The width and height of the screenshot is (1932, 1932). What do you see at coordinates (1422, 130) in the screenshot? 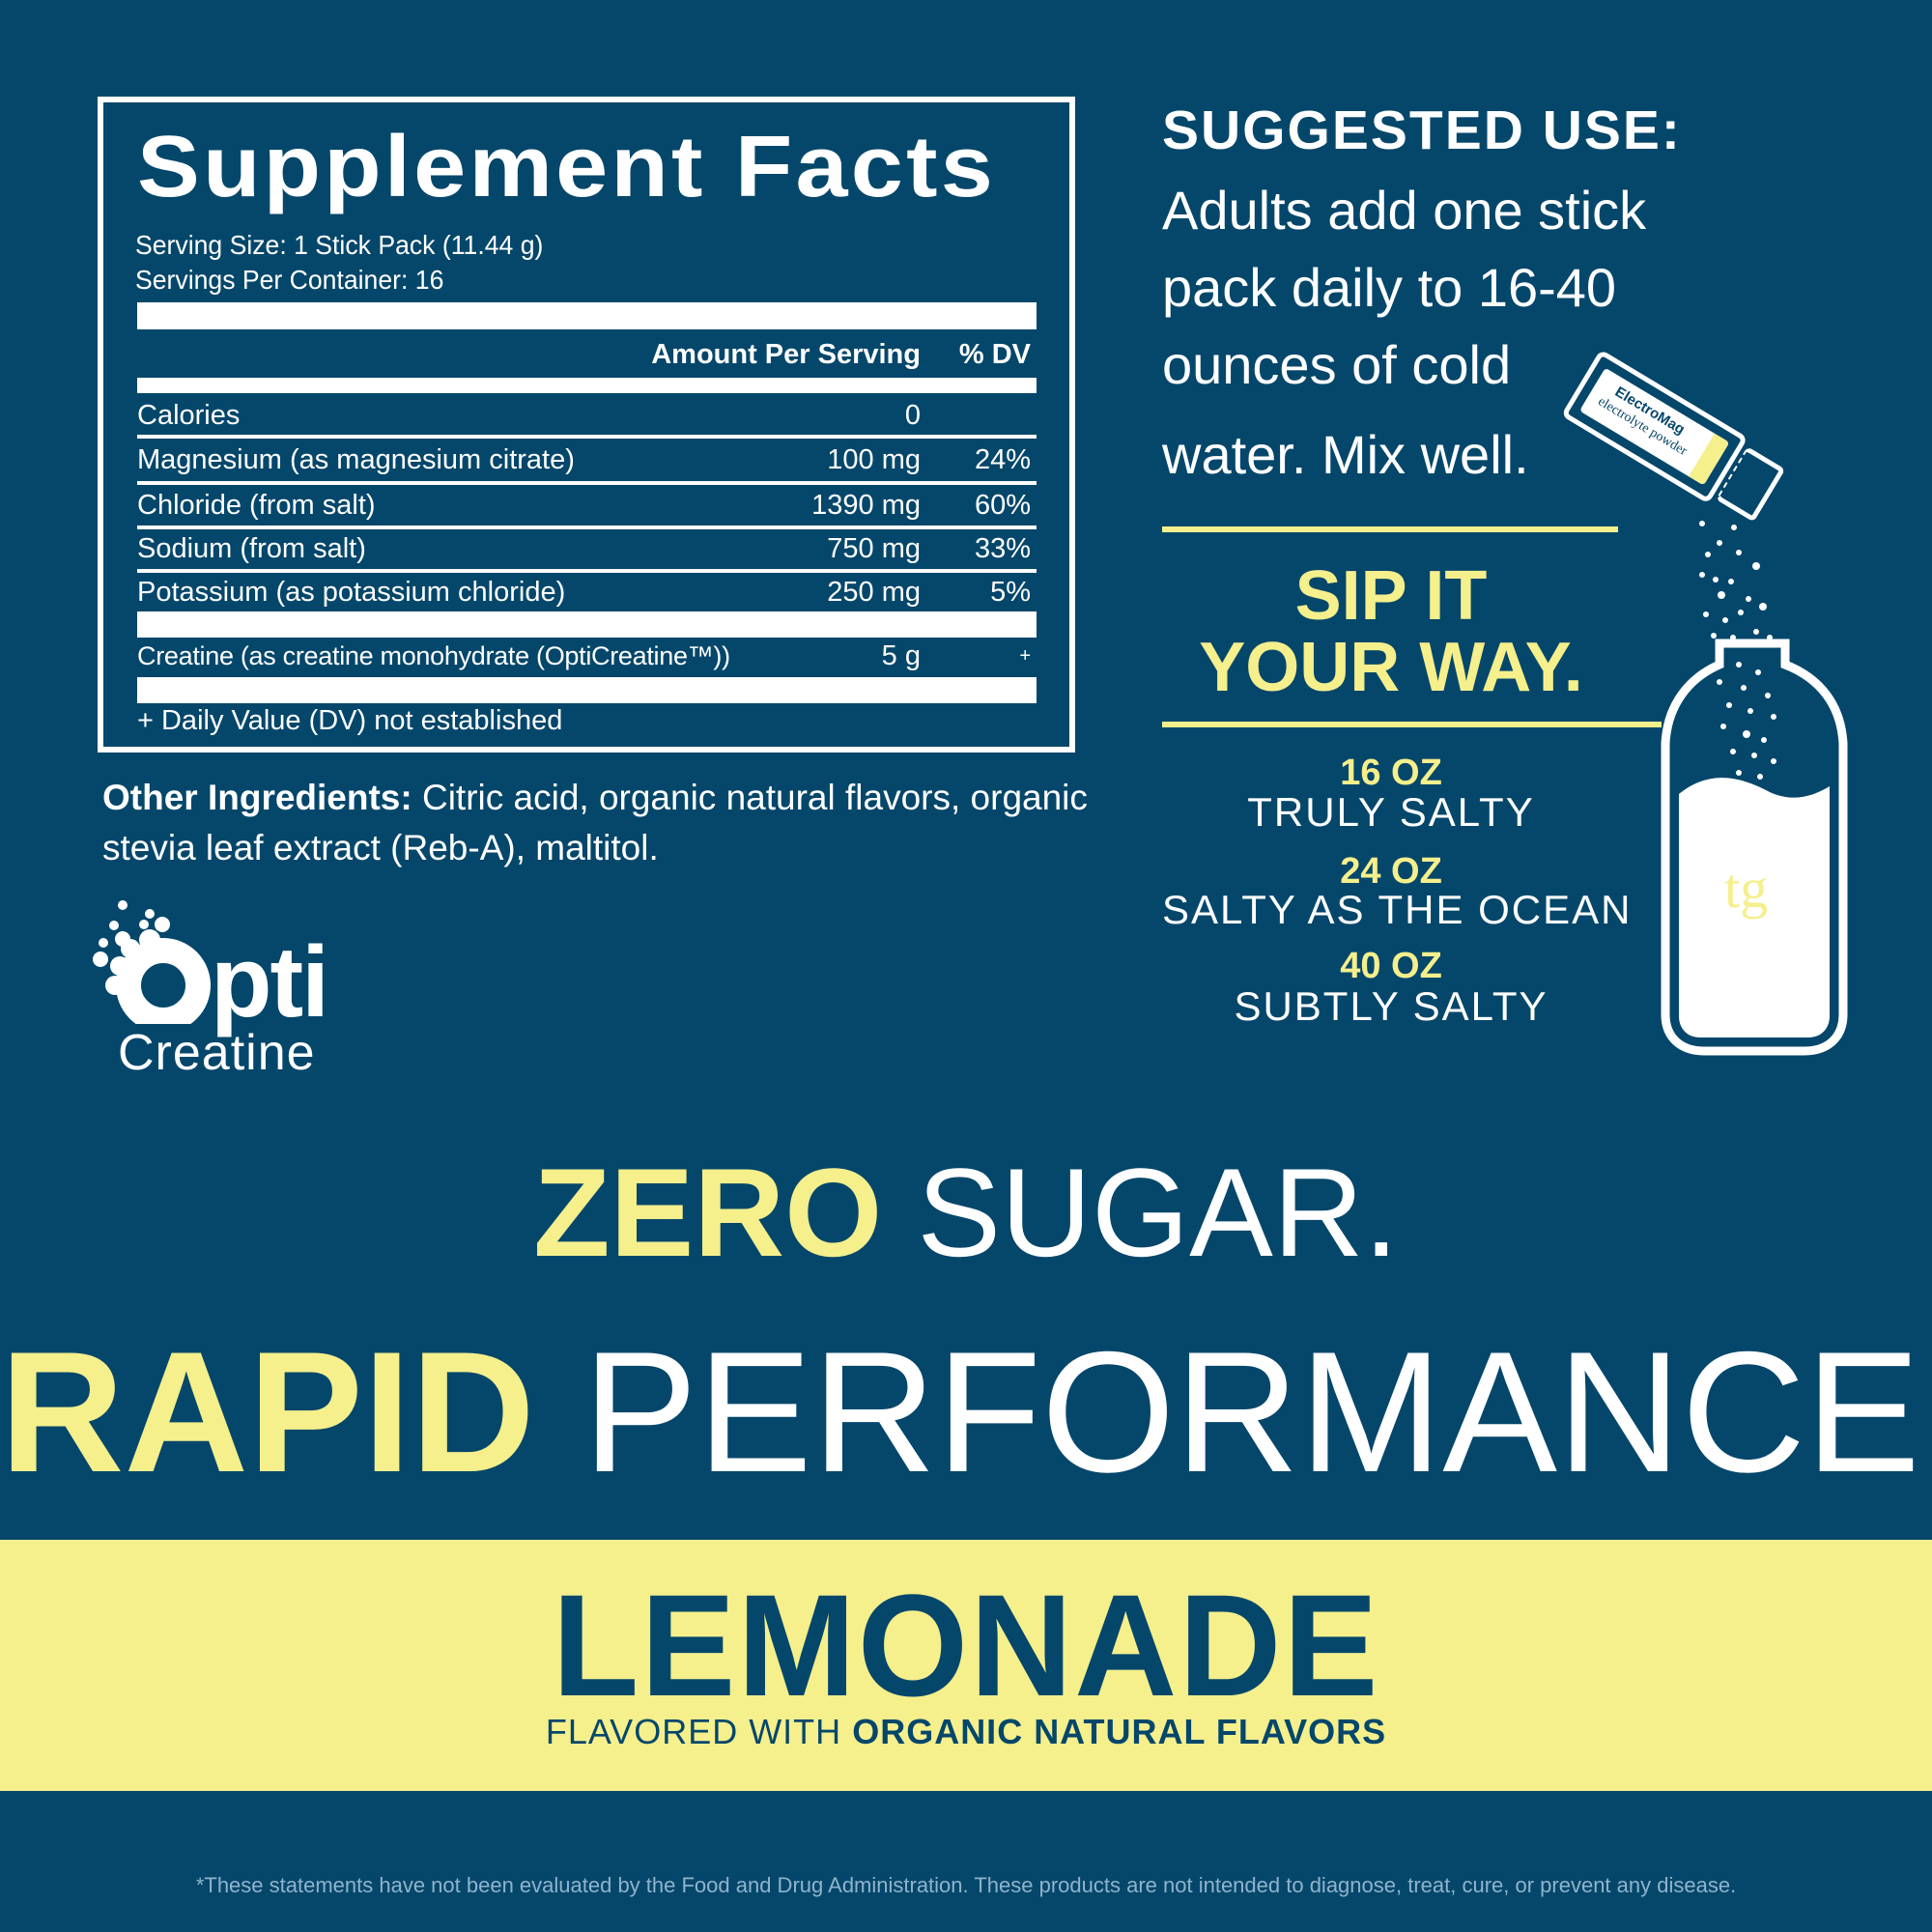
I see `suggested-use-title: SUGGESTED USE:` at bounding box center [1422, 130].